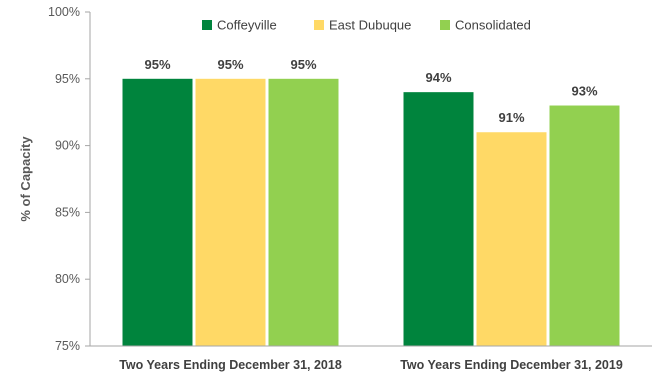 The width and height of the screenshot is (656, 380). I want to click on legend-label: Coffeyville, so click(247, 25).